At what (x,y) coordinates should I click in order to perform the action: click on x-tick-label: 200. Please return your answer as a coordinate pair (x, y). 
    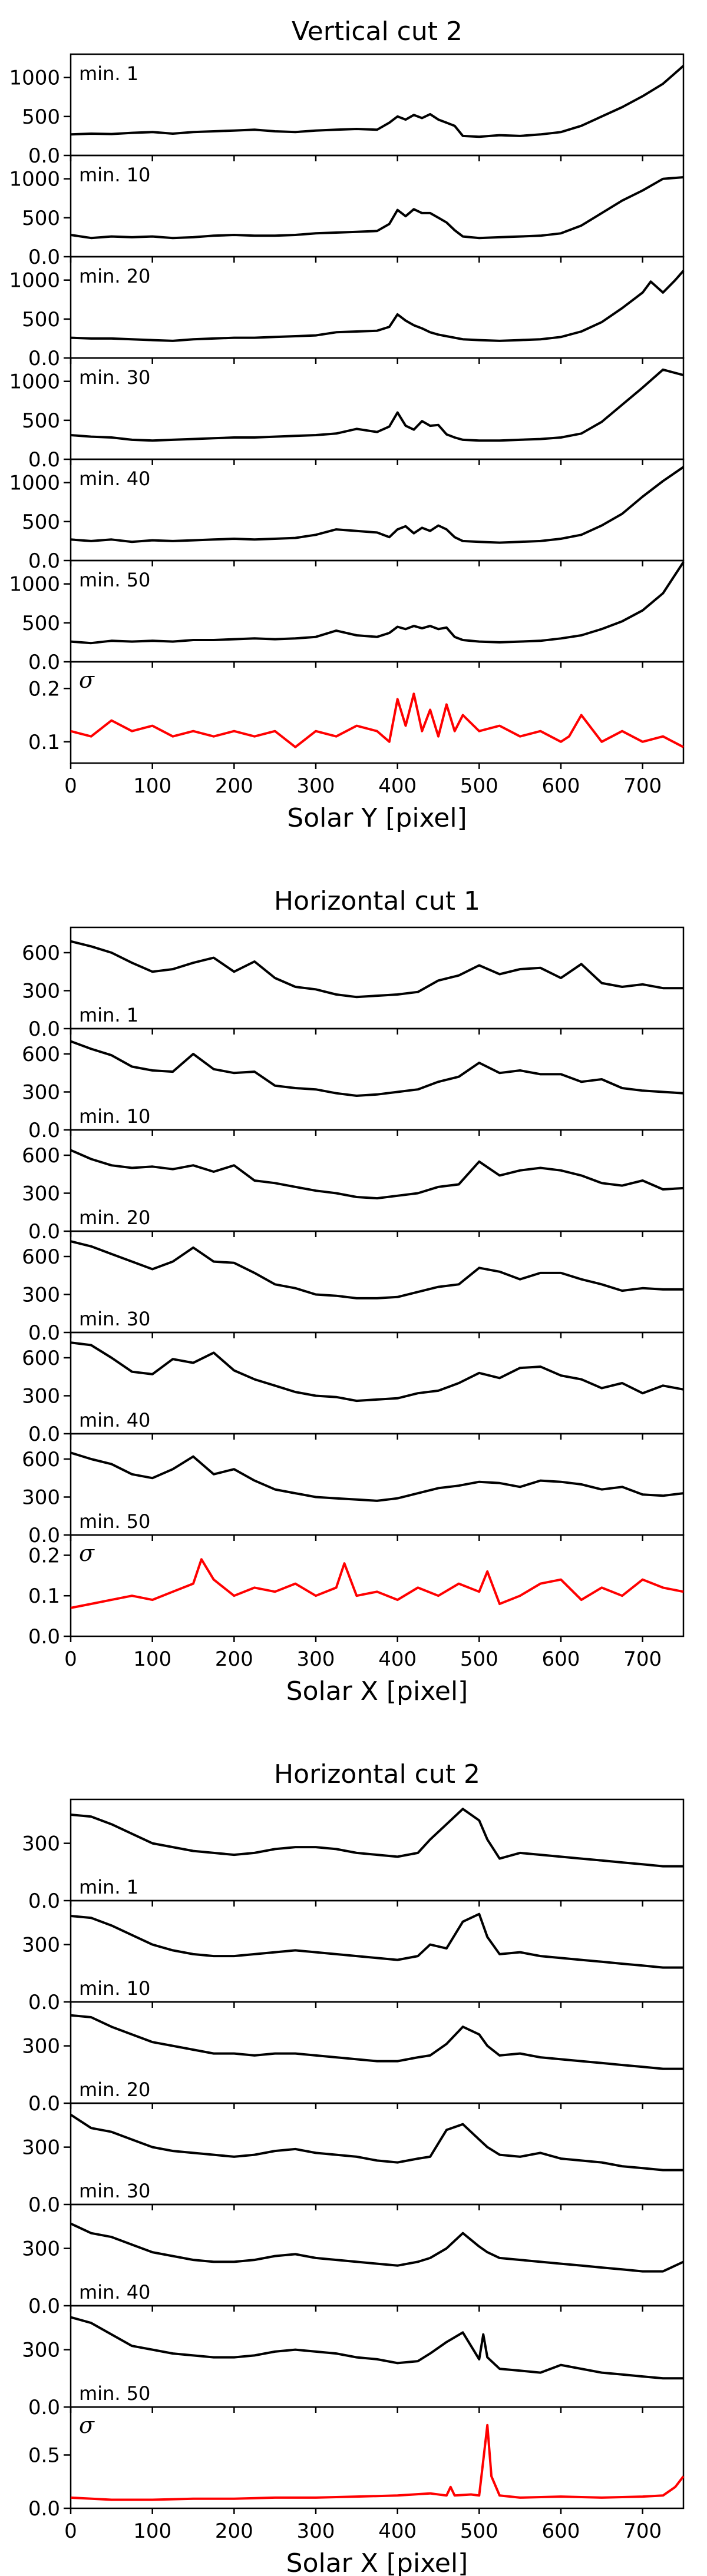
    Looking at the image, I should click on (234, 2531).